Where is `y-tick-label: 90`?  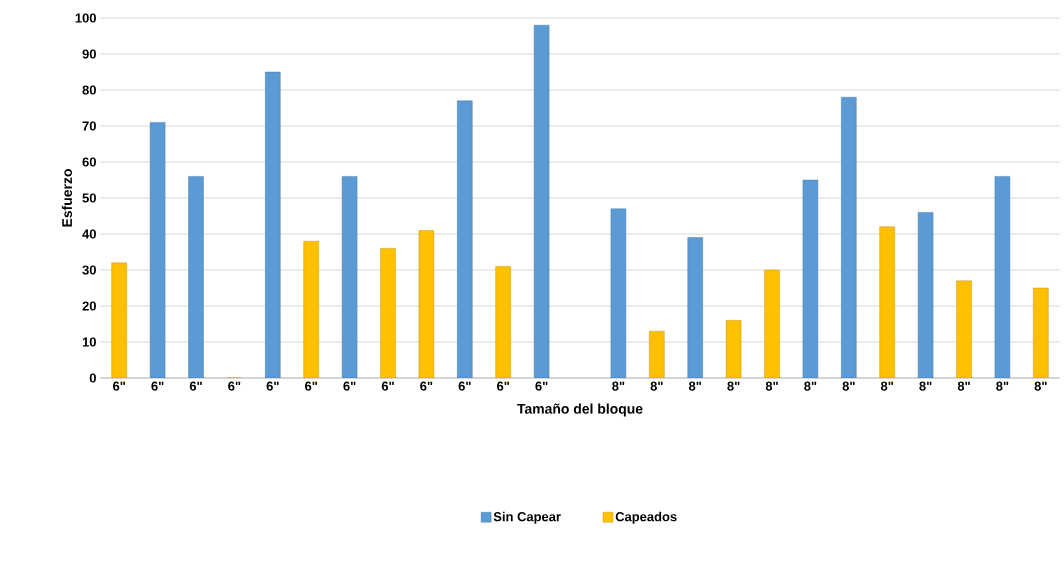 y-tick-label: 90 is located at coordinates (89, 54).